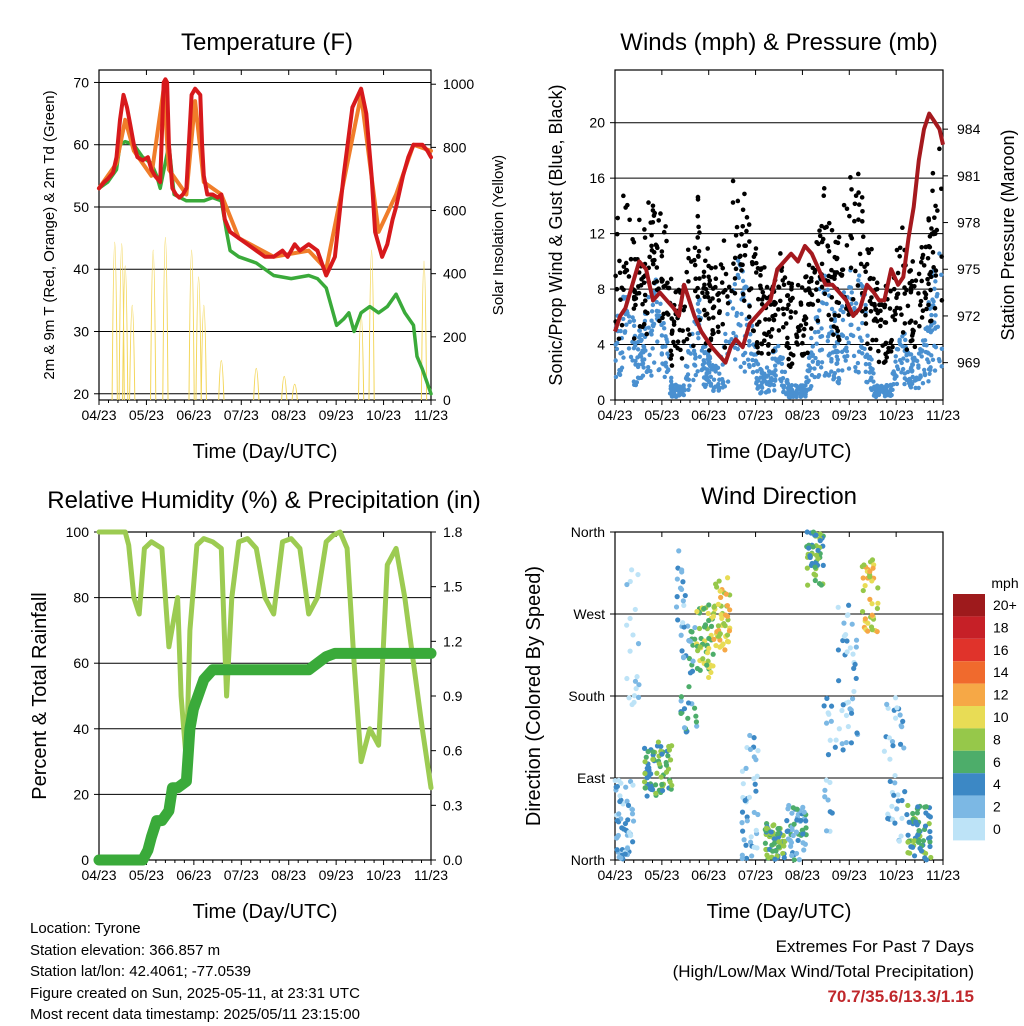 The height and width of the screenshot is (1026, 1024). I want to click on x-tick-label: 06/23, so click(193, 875).